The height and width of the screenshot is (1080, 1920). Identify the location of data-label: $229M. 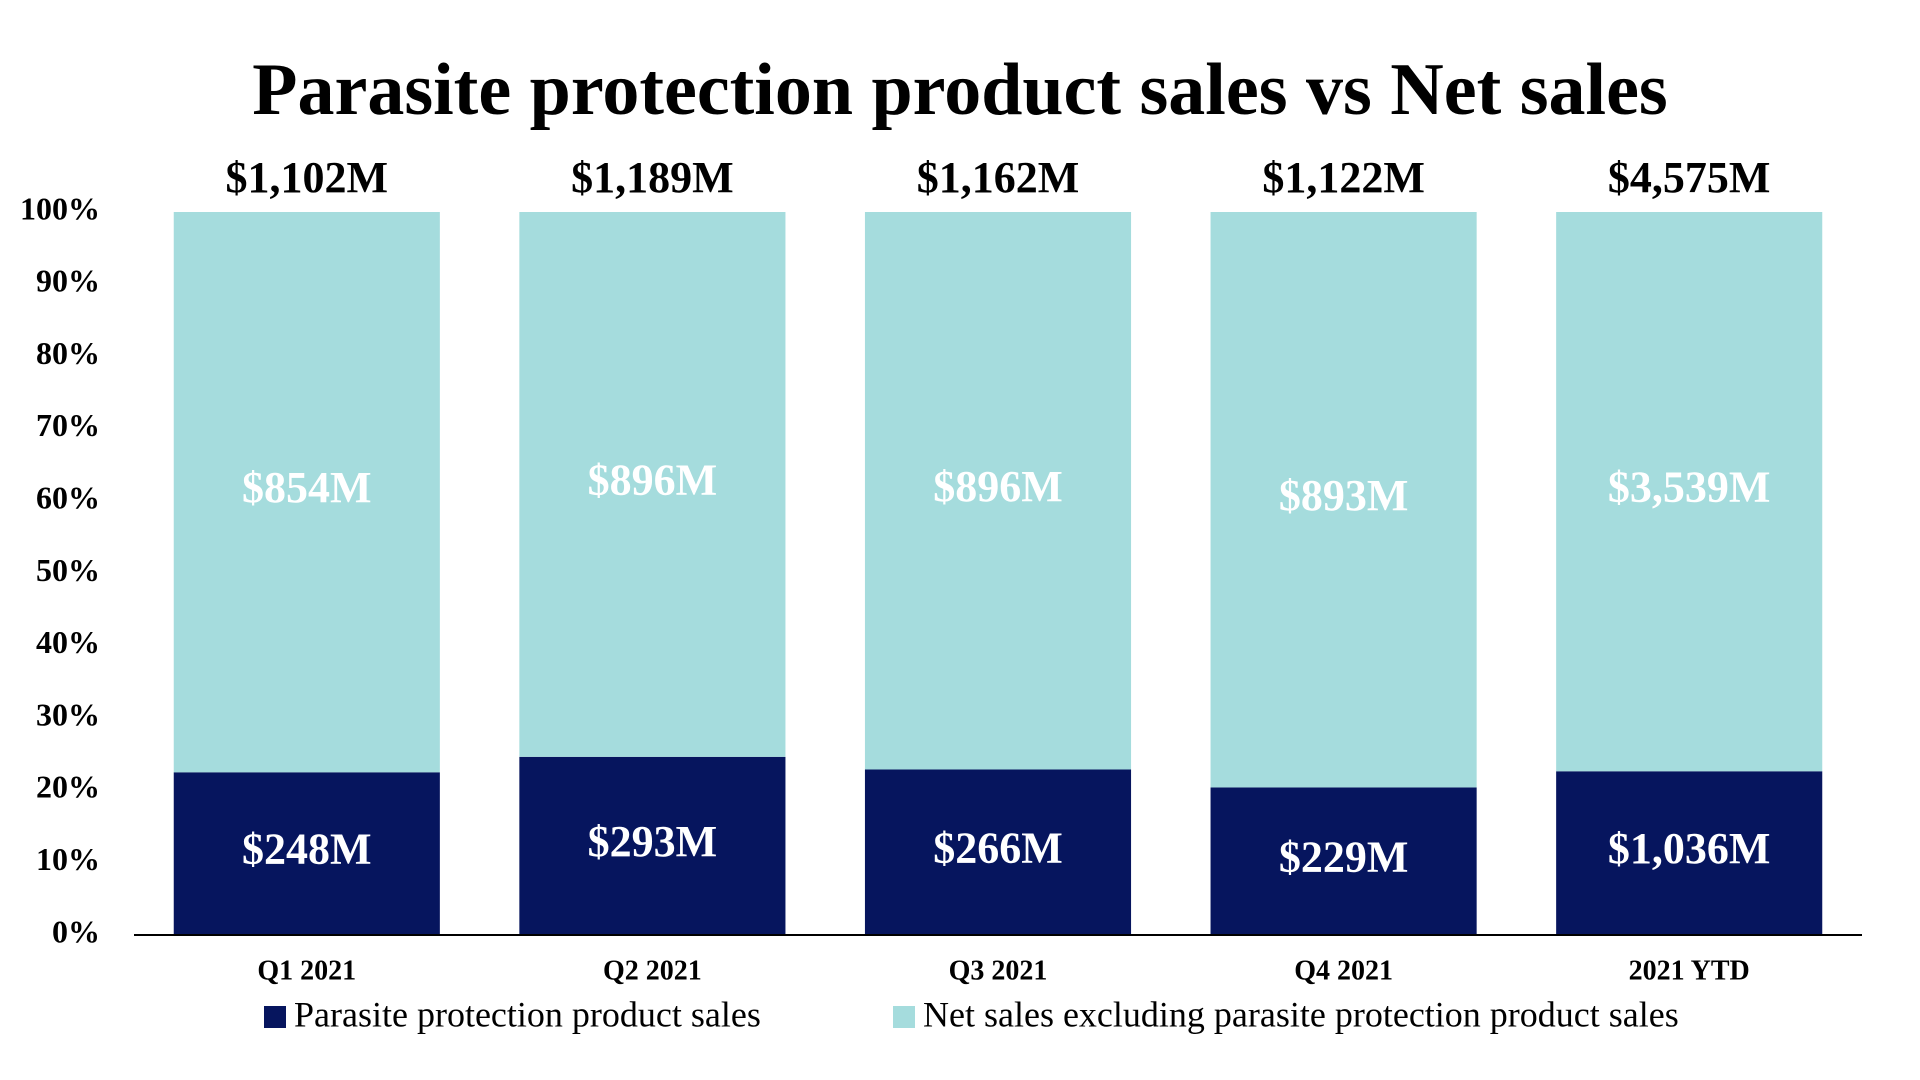
(1344, 856).